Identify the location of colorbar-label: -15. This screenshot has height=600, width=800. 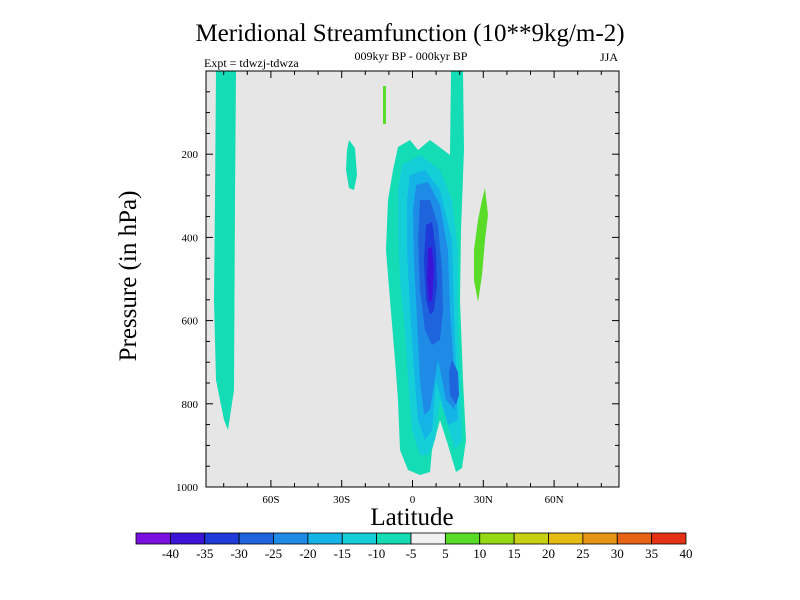
(342, 553).